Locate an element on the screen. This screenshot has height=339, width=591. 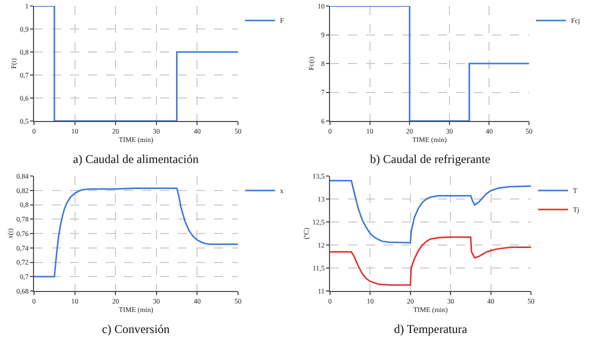
text: a) Caudal de alimentación is located at coordinates (136, 159).